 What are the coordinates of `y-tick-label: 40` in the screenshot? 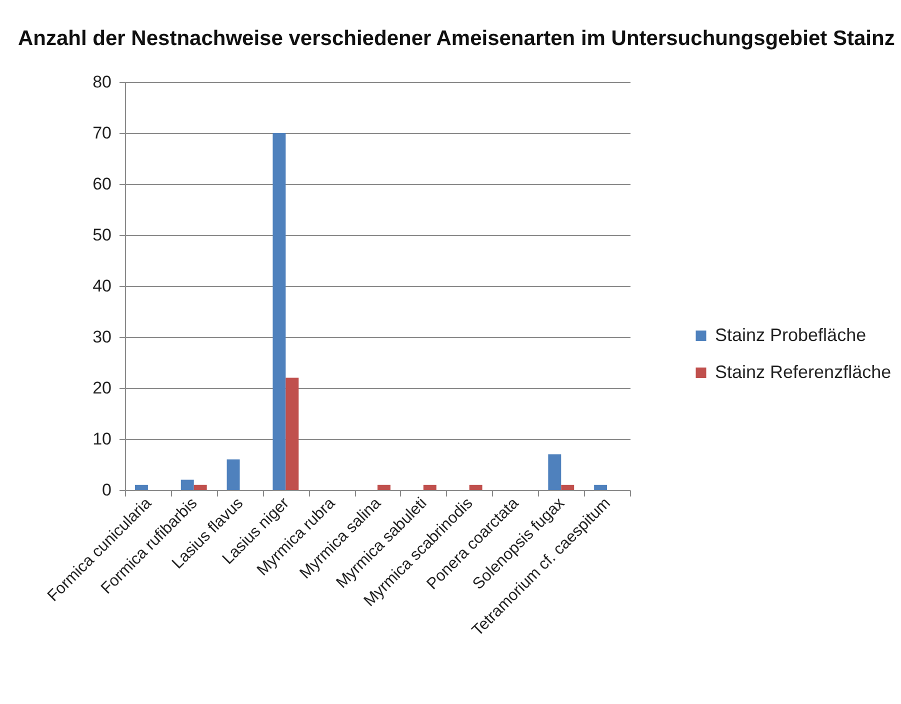 It's located at (102, 286).